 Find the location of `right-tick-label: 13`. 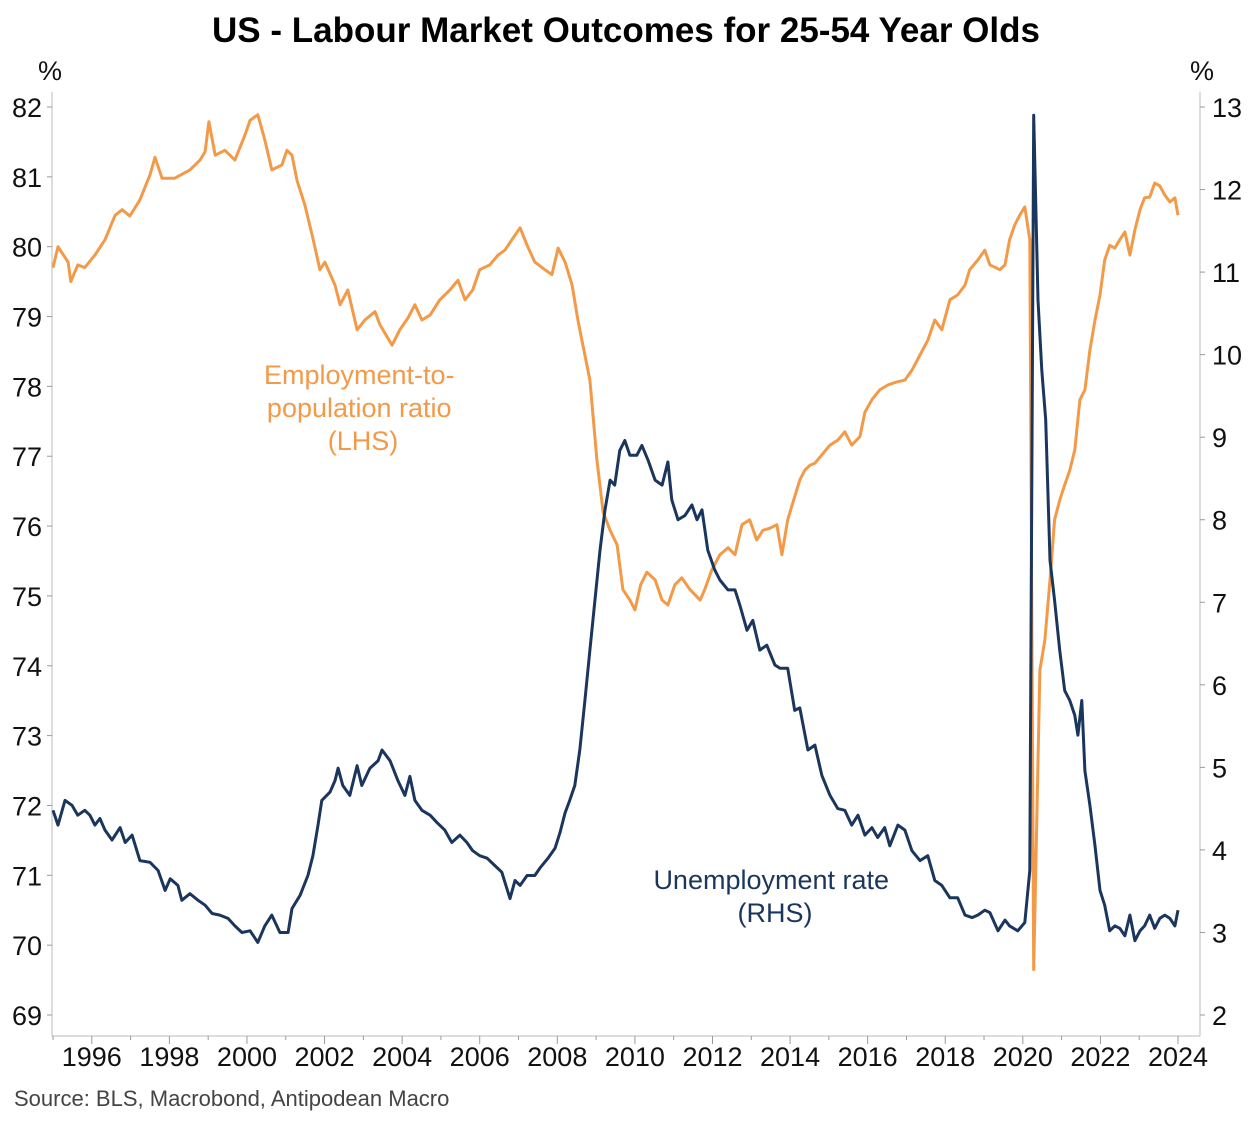

right-tick-label: 13 is located at coordinates (1227, 108).